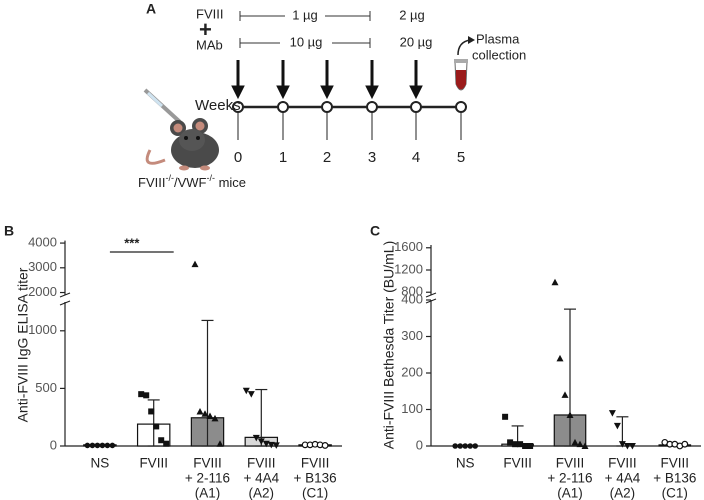 The width and height of the screenshot is (704, 500). What do you see at coordinates (209, 44) in the screenshot?
I see `row-name: MAb` at bounding box center [209, 44].